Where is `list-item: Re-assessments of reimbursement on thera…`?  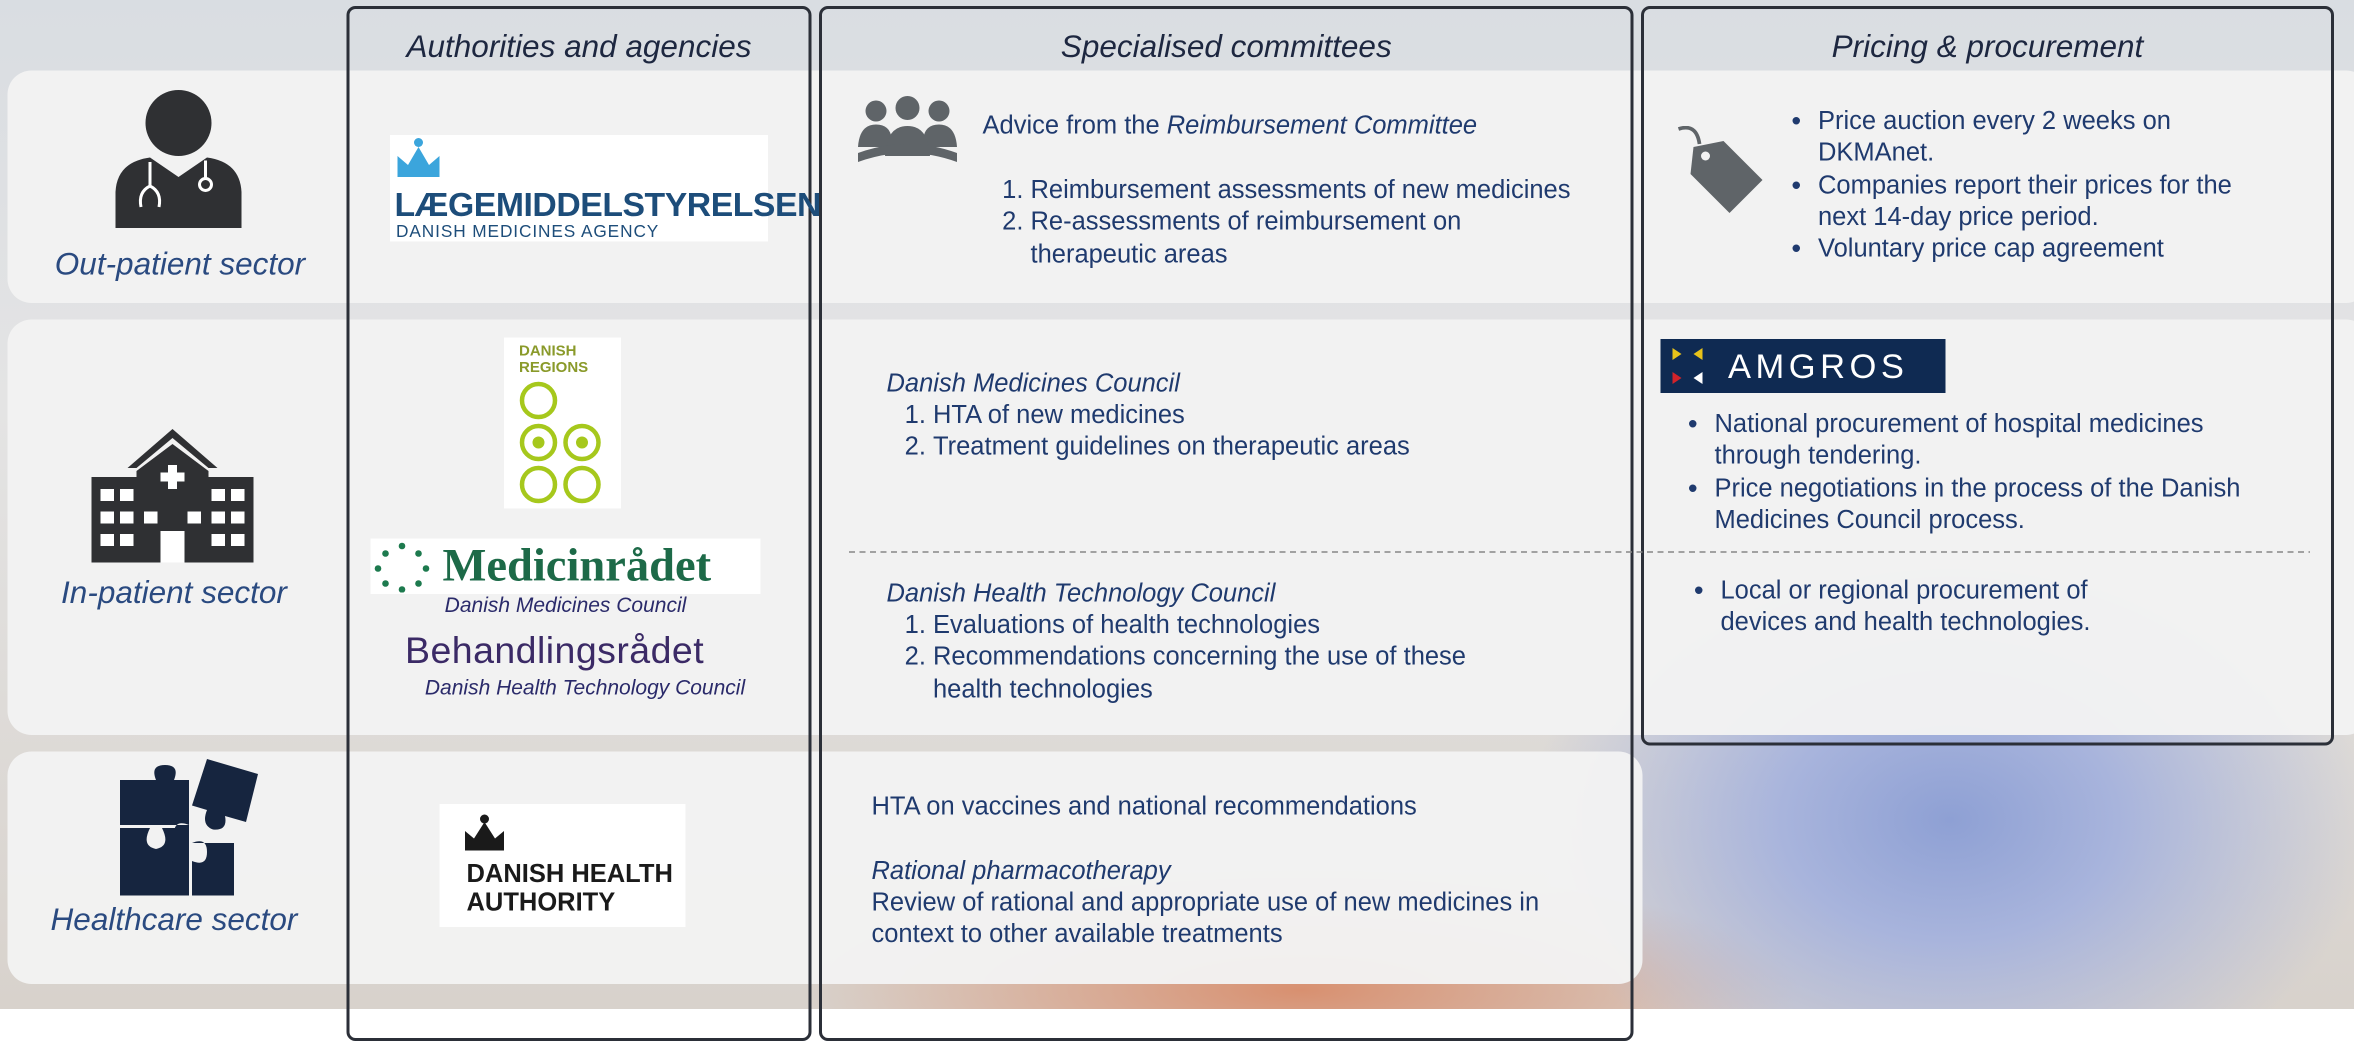 list-item: Re-assessments of reimbursement on thera… is located at coordinates (1256, 238).